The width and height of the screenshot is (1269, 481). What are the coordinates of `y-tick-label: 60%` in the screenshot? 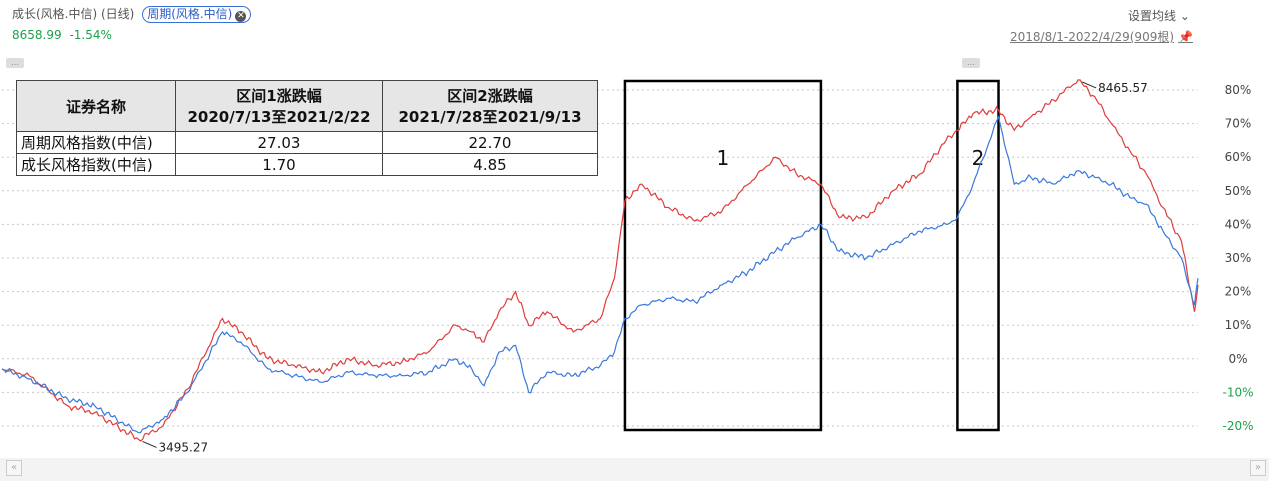 It's located at (1238, 157).